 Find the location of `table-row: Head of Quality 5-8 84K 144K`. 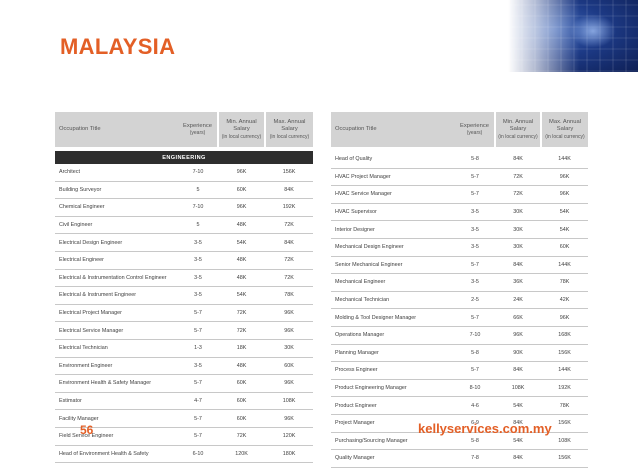

table-row: Head of Quality 5-8 84K 144K is located at coordinates (459, 160).